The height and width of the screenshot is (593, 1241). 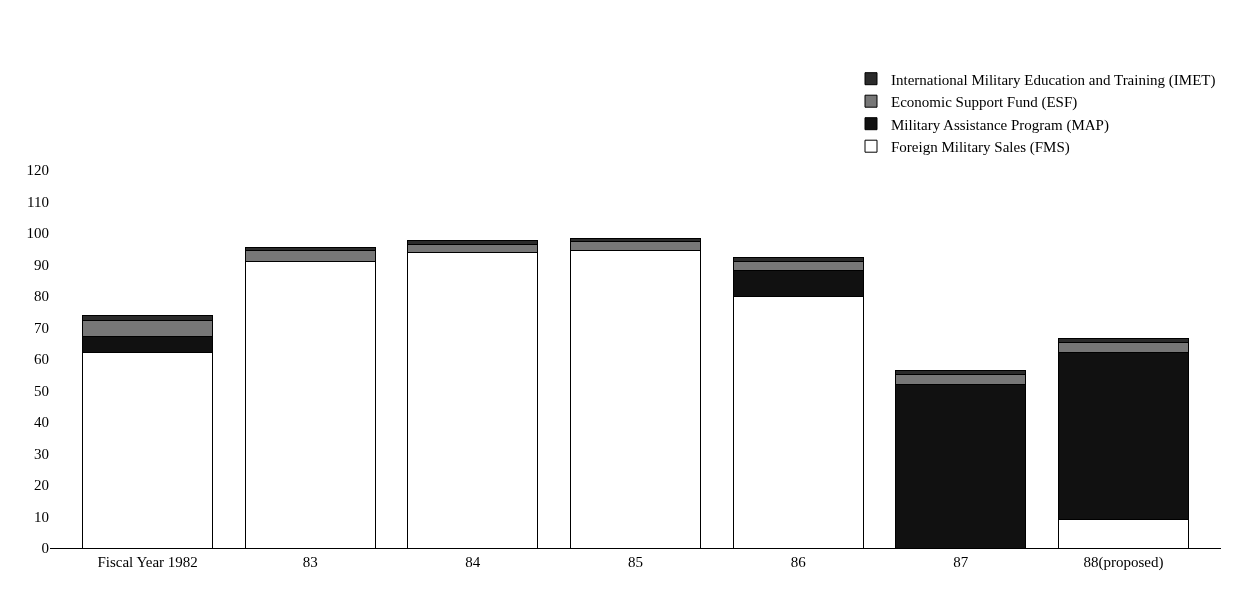 I want to click on legend-label: Military Assistance Program (MAP), so click(x=1000, y=125).